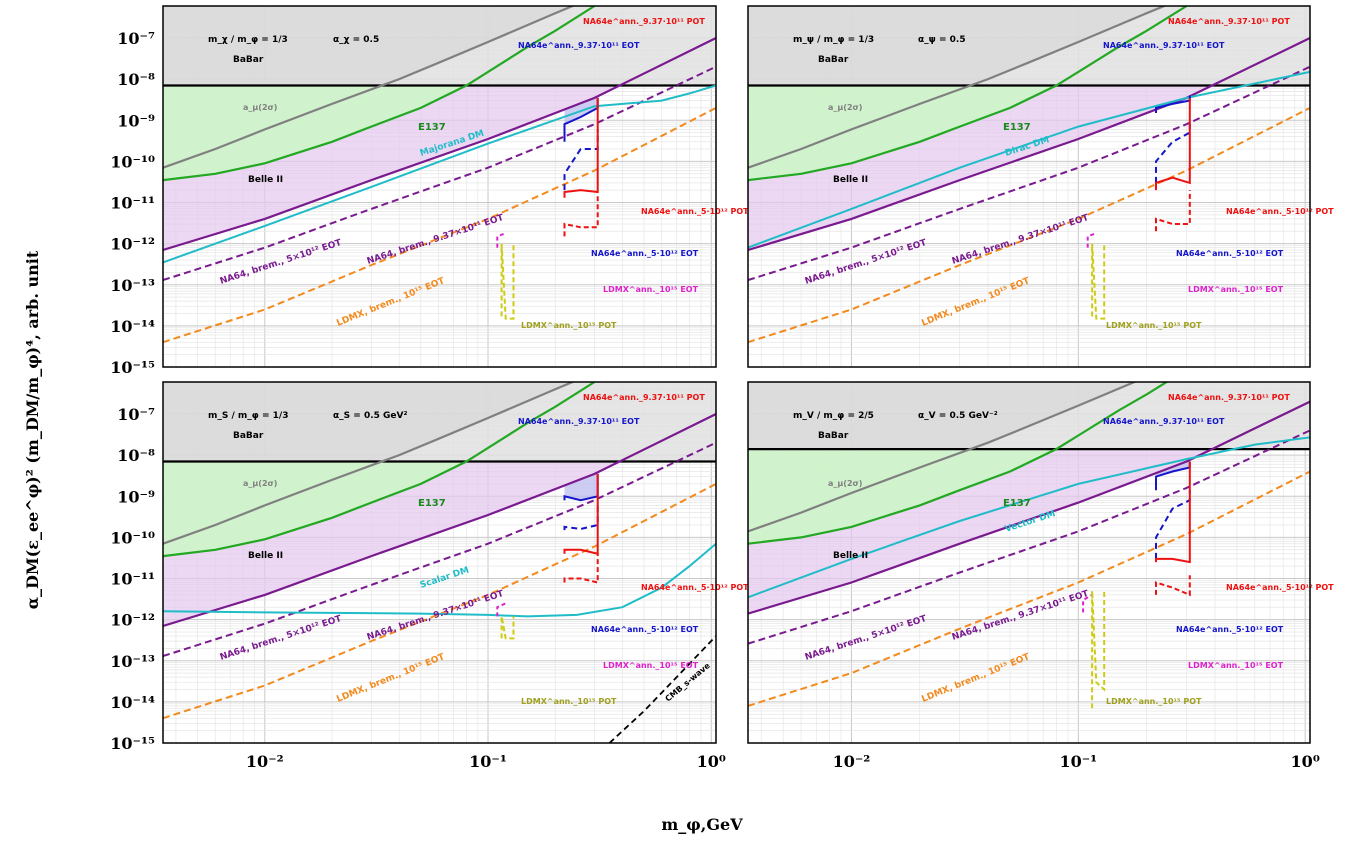 This screenshot has width=1348, height=841. I want to click on x-tick-label: 10⁰, so click(711, 761).